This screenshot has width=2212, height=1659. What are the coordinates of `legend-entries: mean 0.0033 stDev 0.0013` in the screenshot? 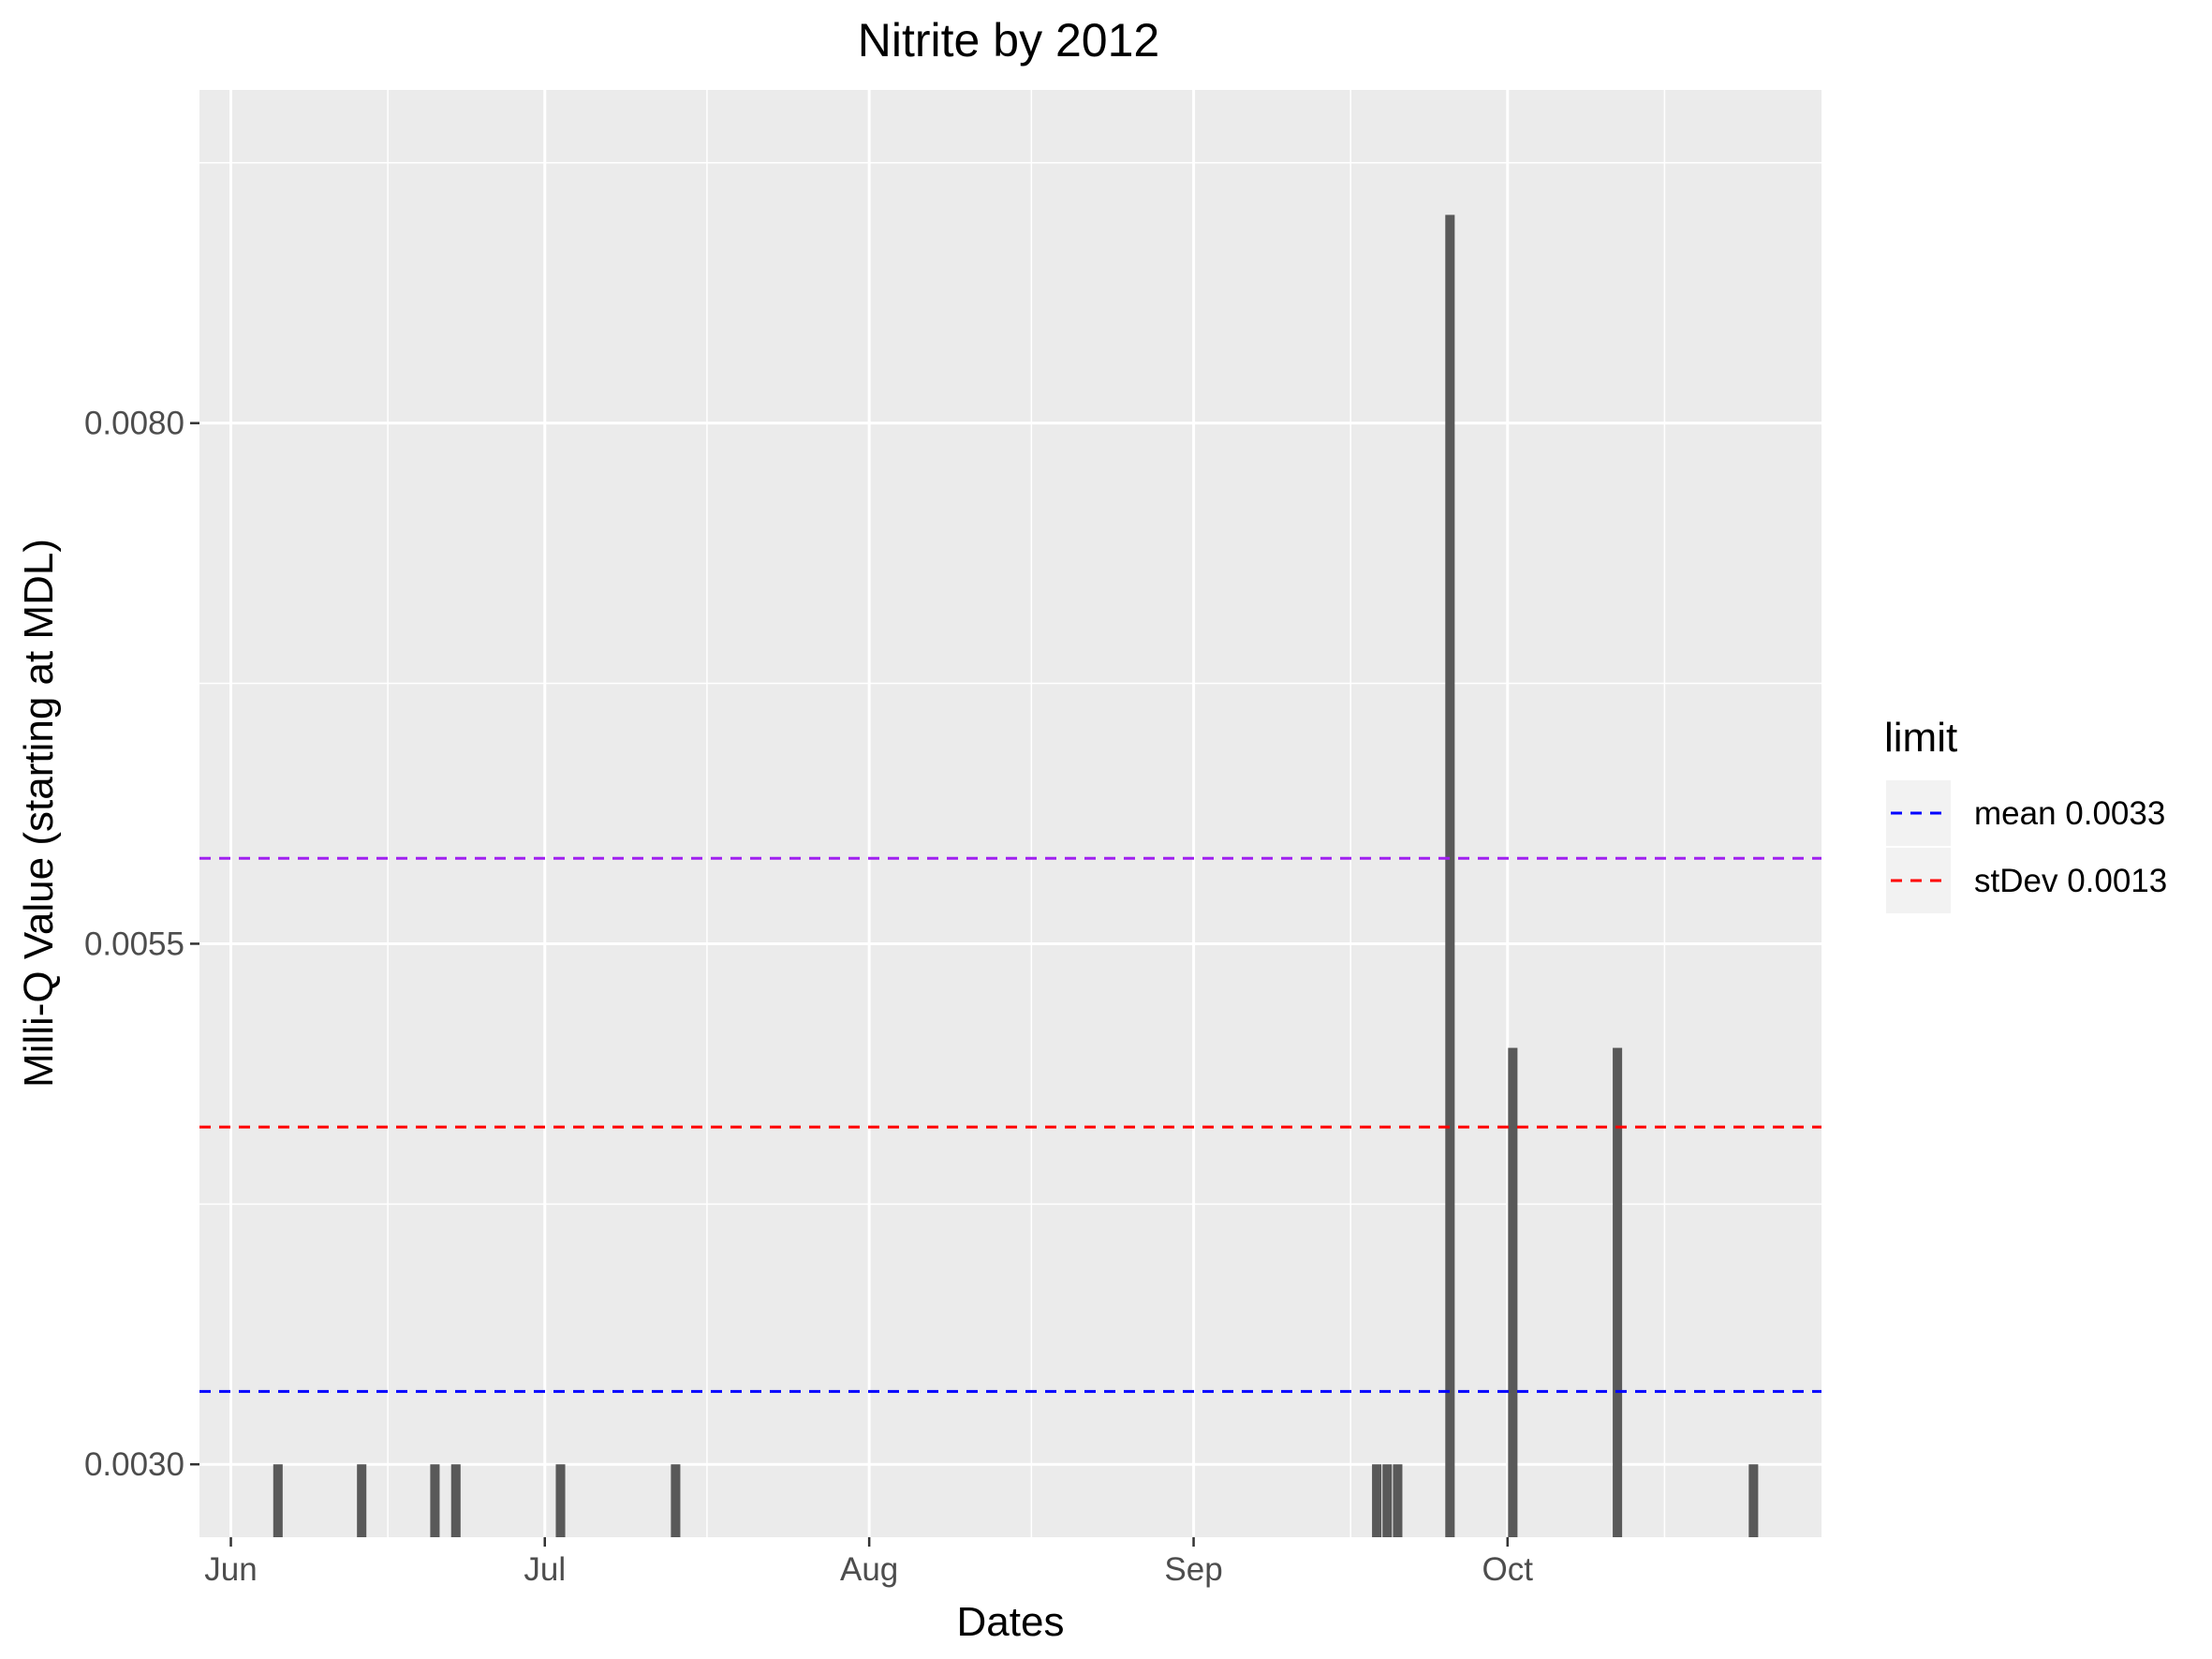 It's located at (2026, 847).